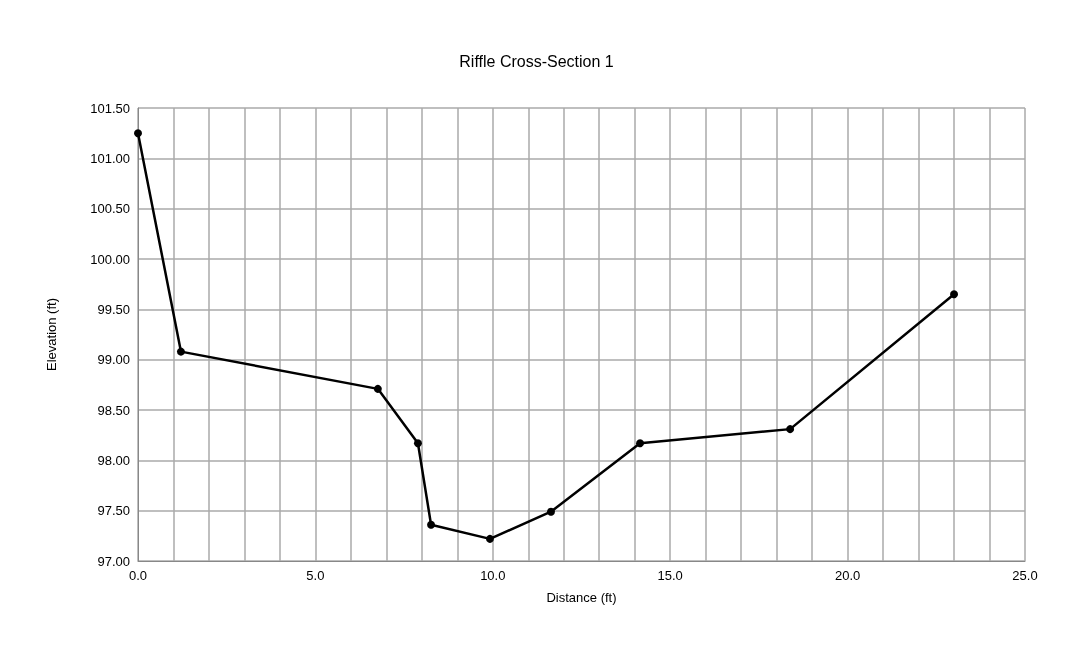 This screenshot has width=1073, height=661. What do you see at coordinates (113, 511) in the screenshot?
I see `y-tick-label: 97.50` at bounding box center [113, 511].